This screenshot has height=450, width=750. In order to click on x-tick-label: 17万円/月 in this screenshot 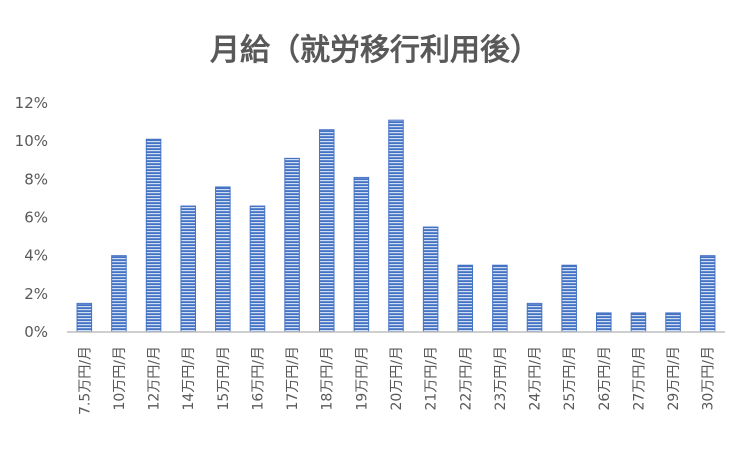, I will do `click(293, 378)`.